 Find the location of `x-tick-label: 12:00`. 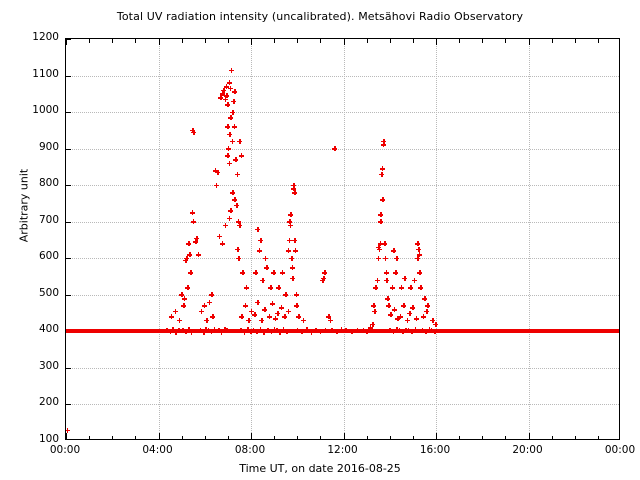

x-tick-label: 12:00 is located at coordinates (342, 450).